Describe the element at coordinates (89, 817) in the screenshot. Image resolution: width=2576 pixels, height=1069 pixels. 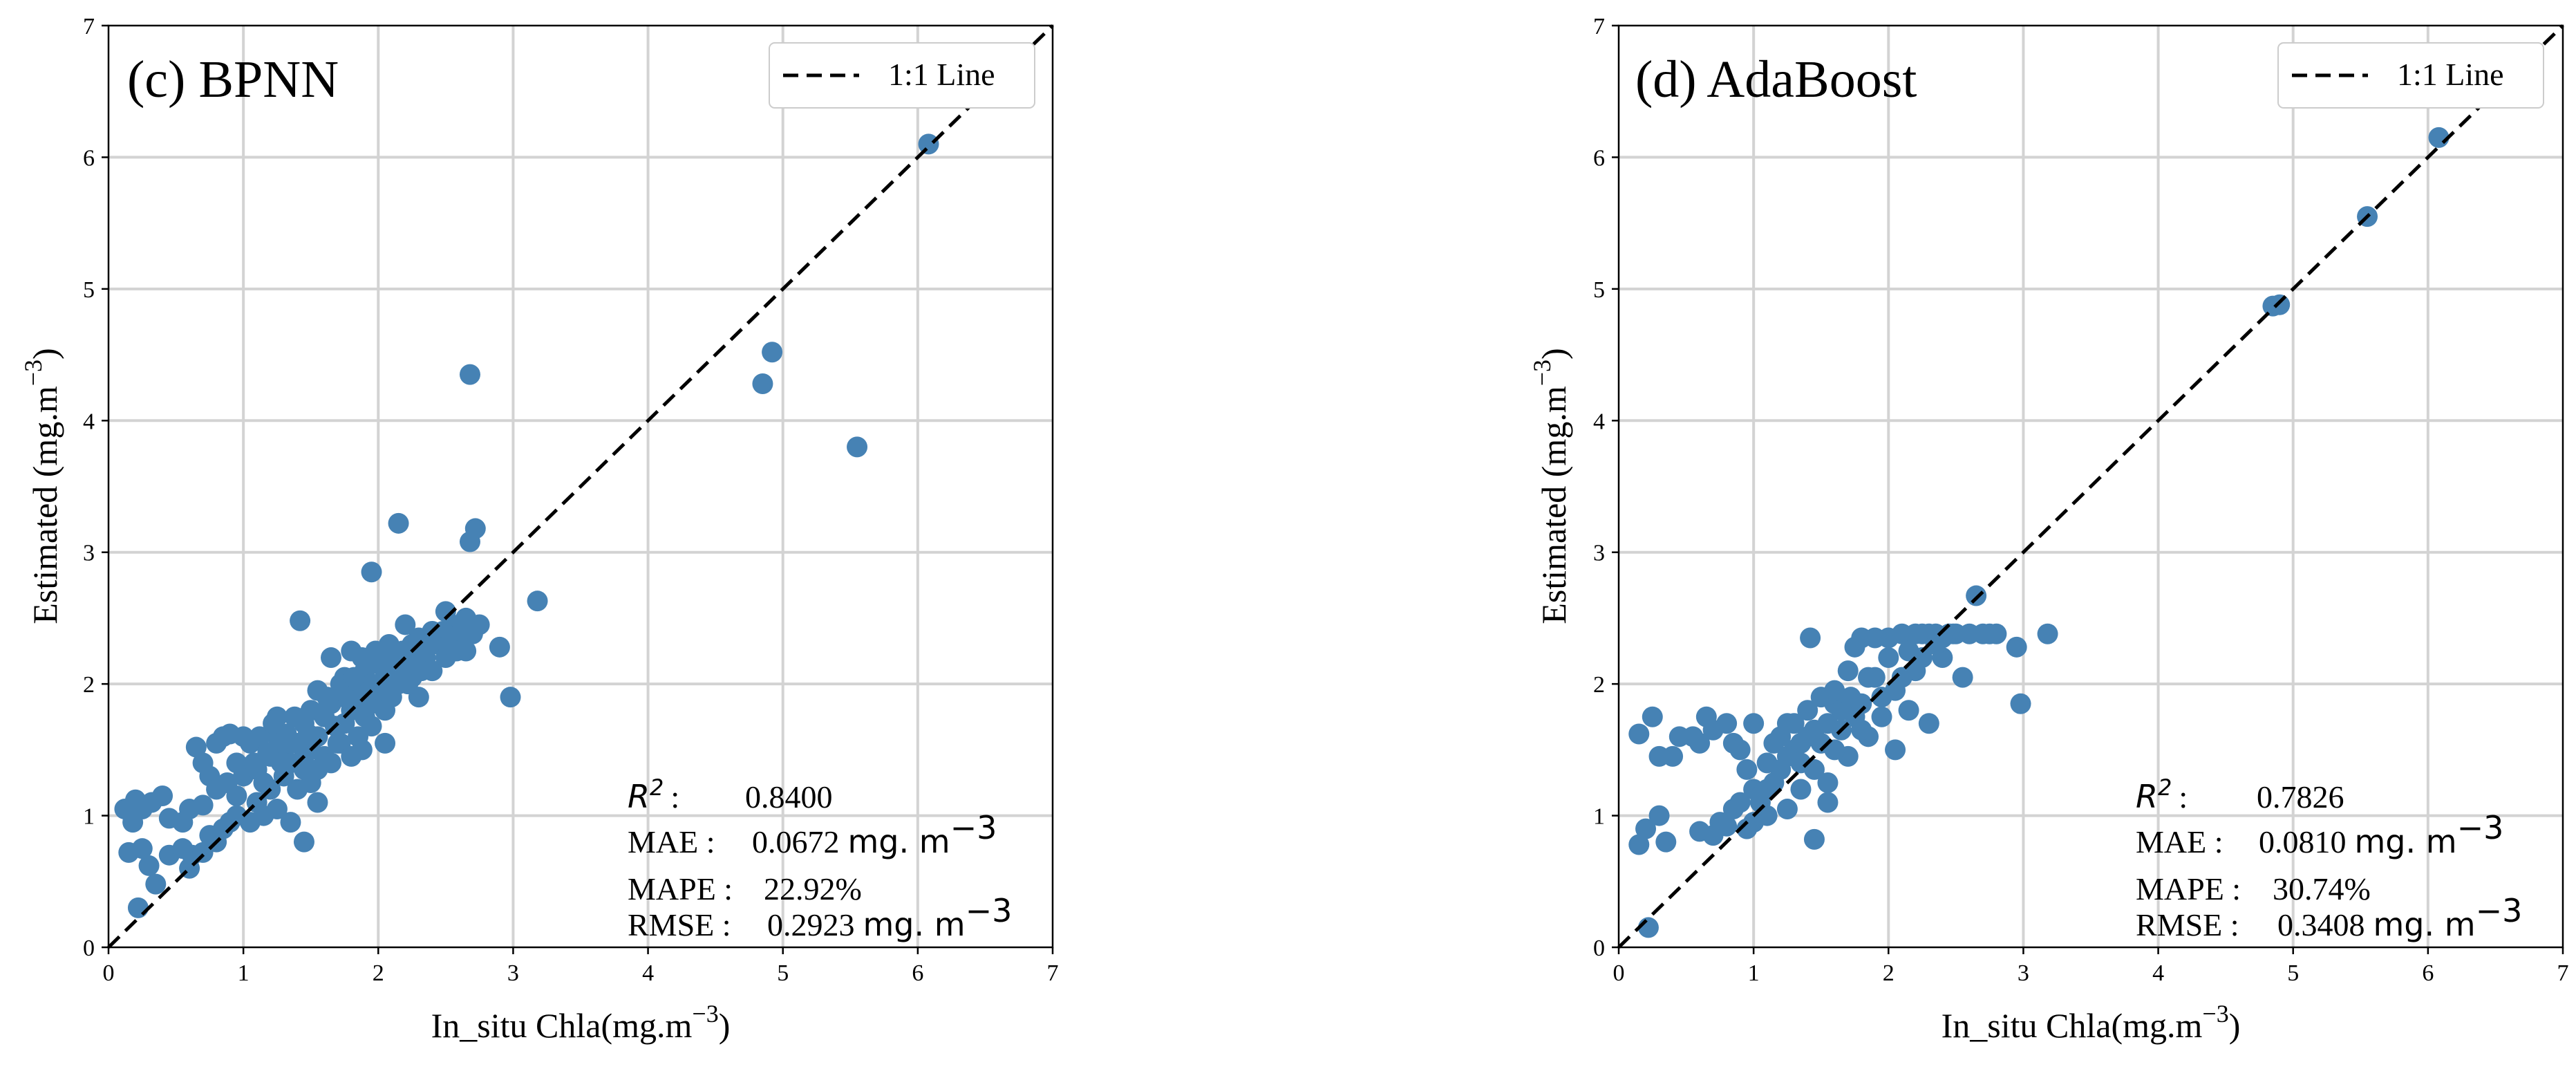
I see `y-tick-label: 1` at that location.